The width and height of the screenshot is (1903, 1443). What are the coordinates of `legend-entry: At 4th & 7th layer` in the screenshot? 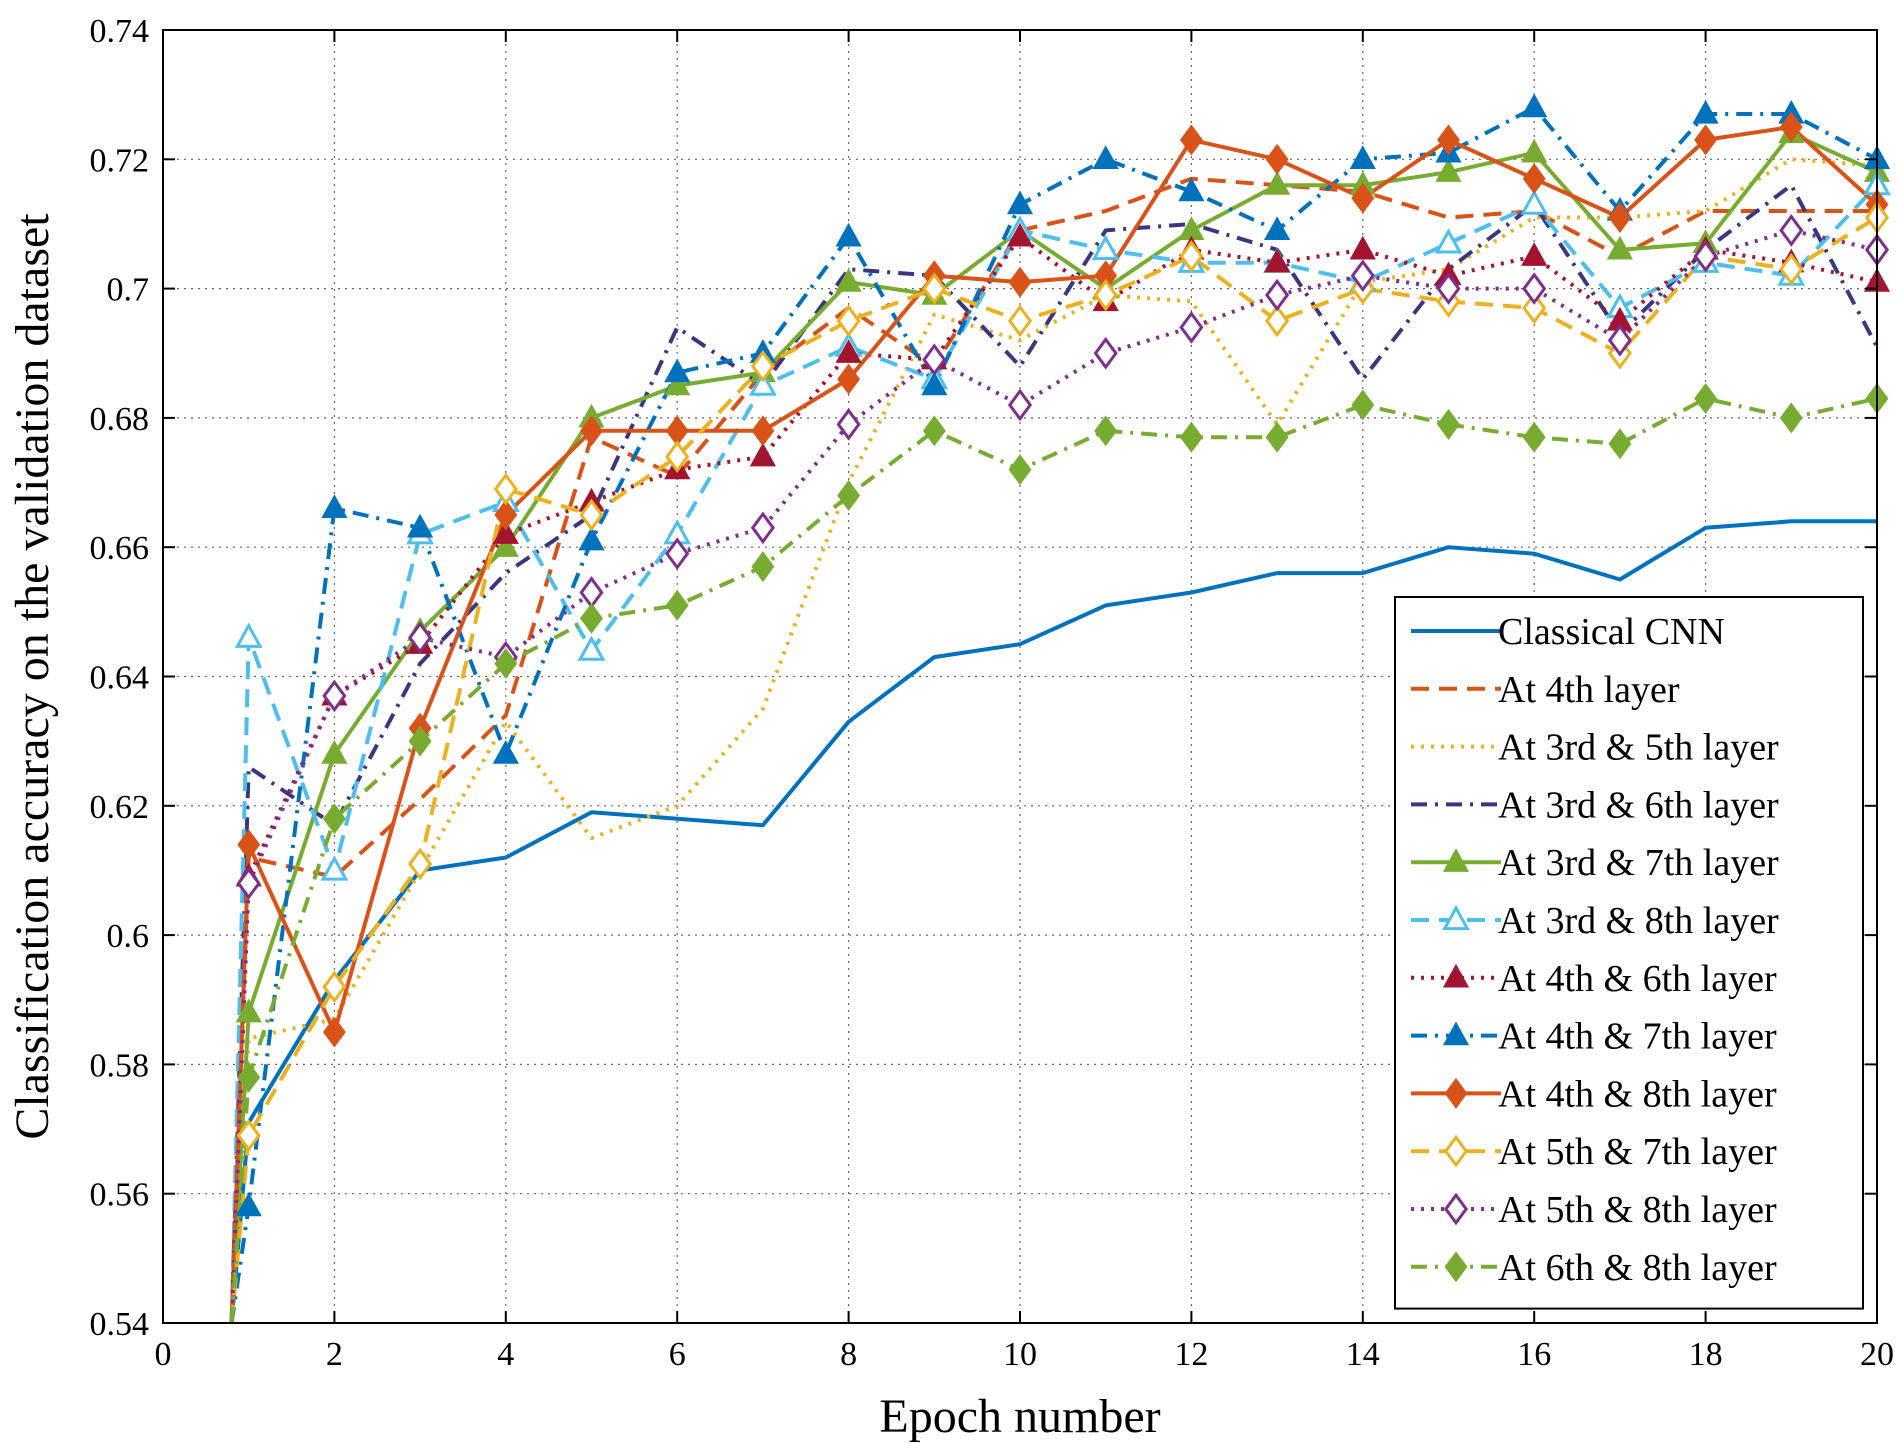 It's located at (1594, 1037).